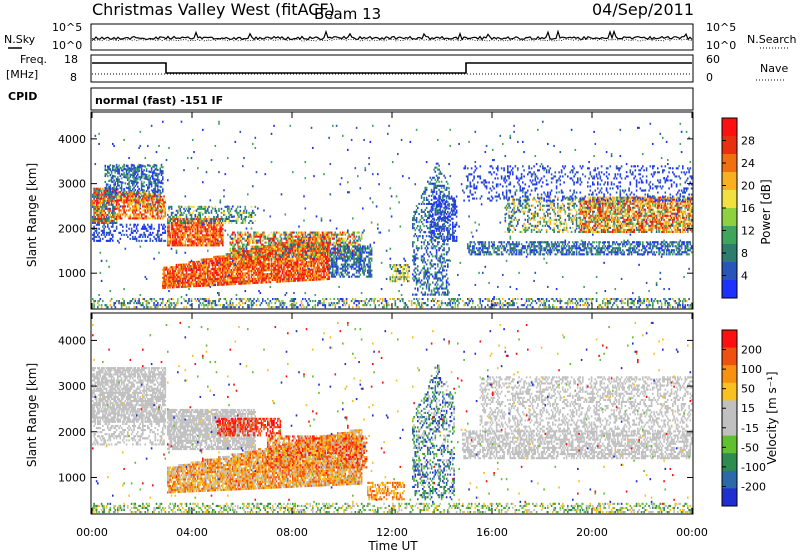 The height and width of the screenshot is (554, 800). What do you see at coordinates (748, 408) in the screenshot?
I see `colorbar-tick-label: 15` at bounding box center [748, 408].